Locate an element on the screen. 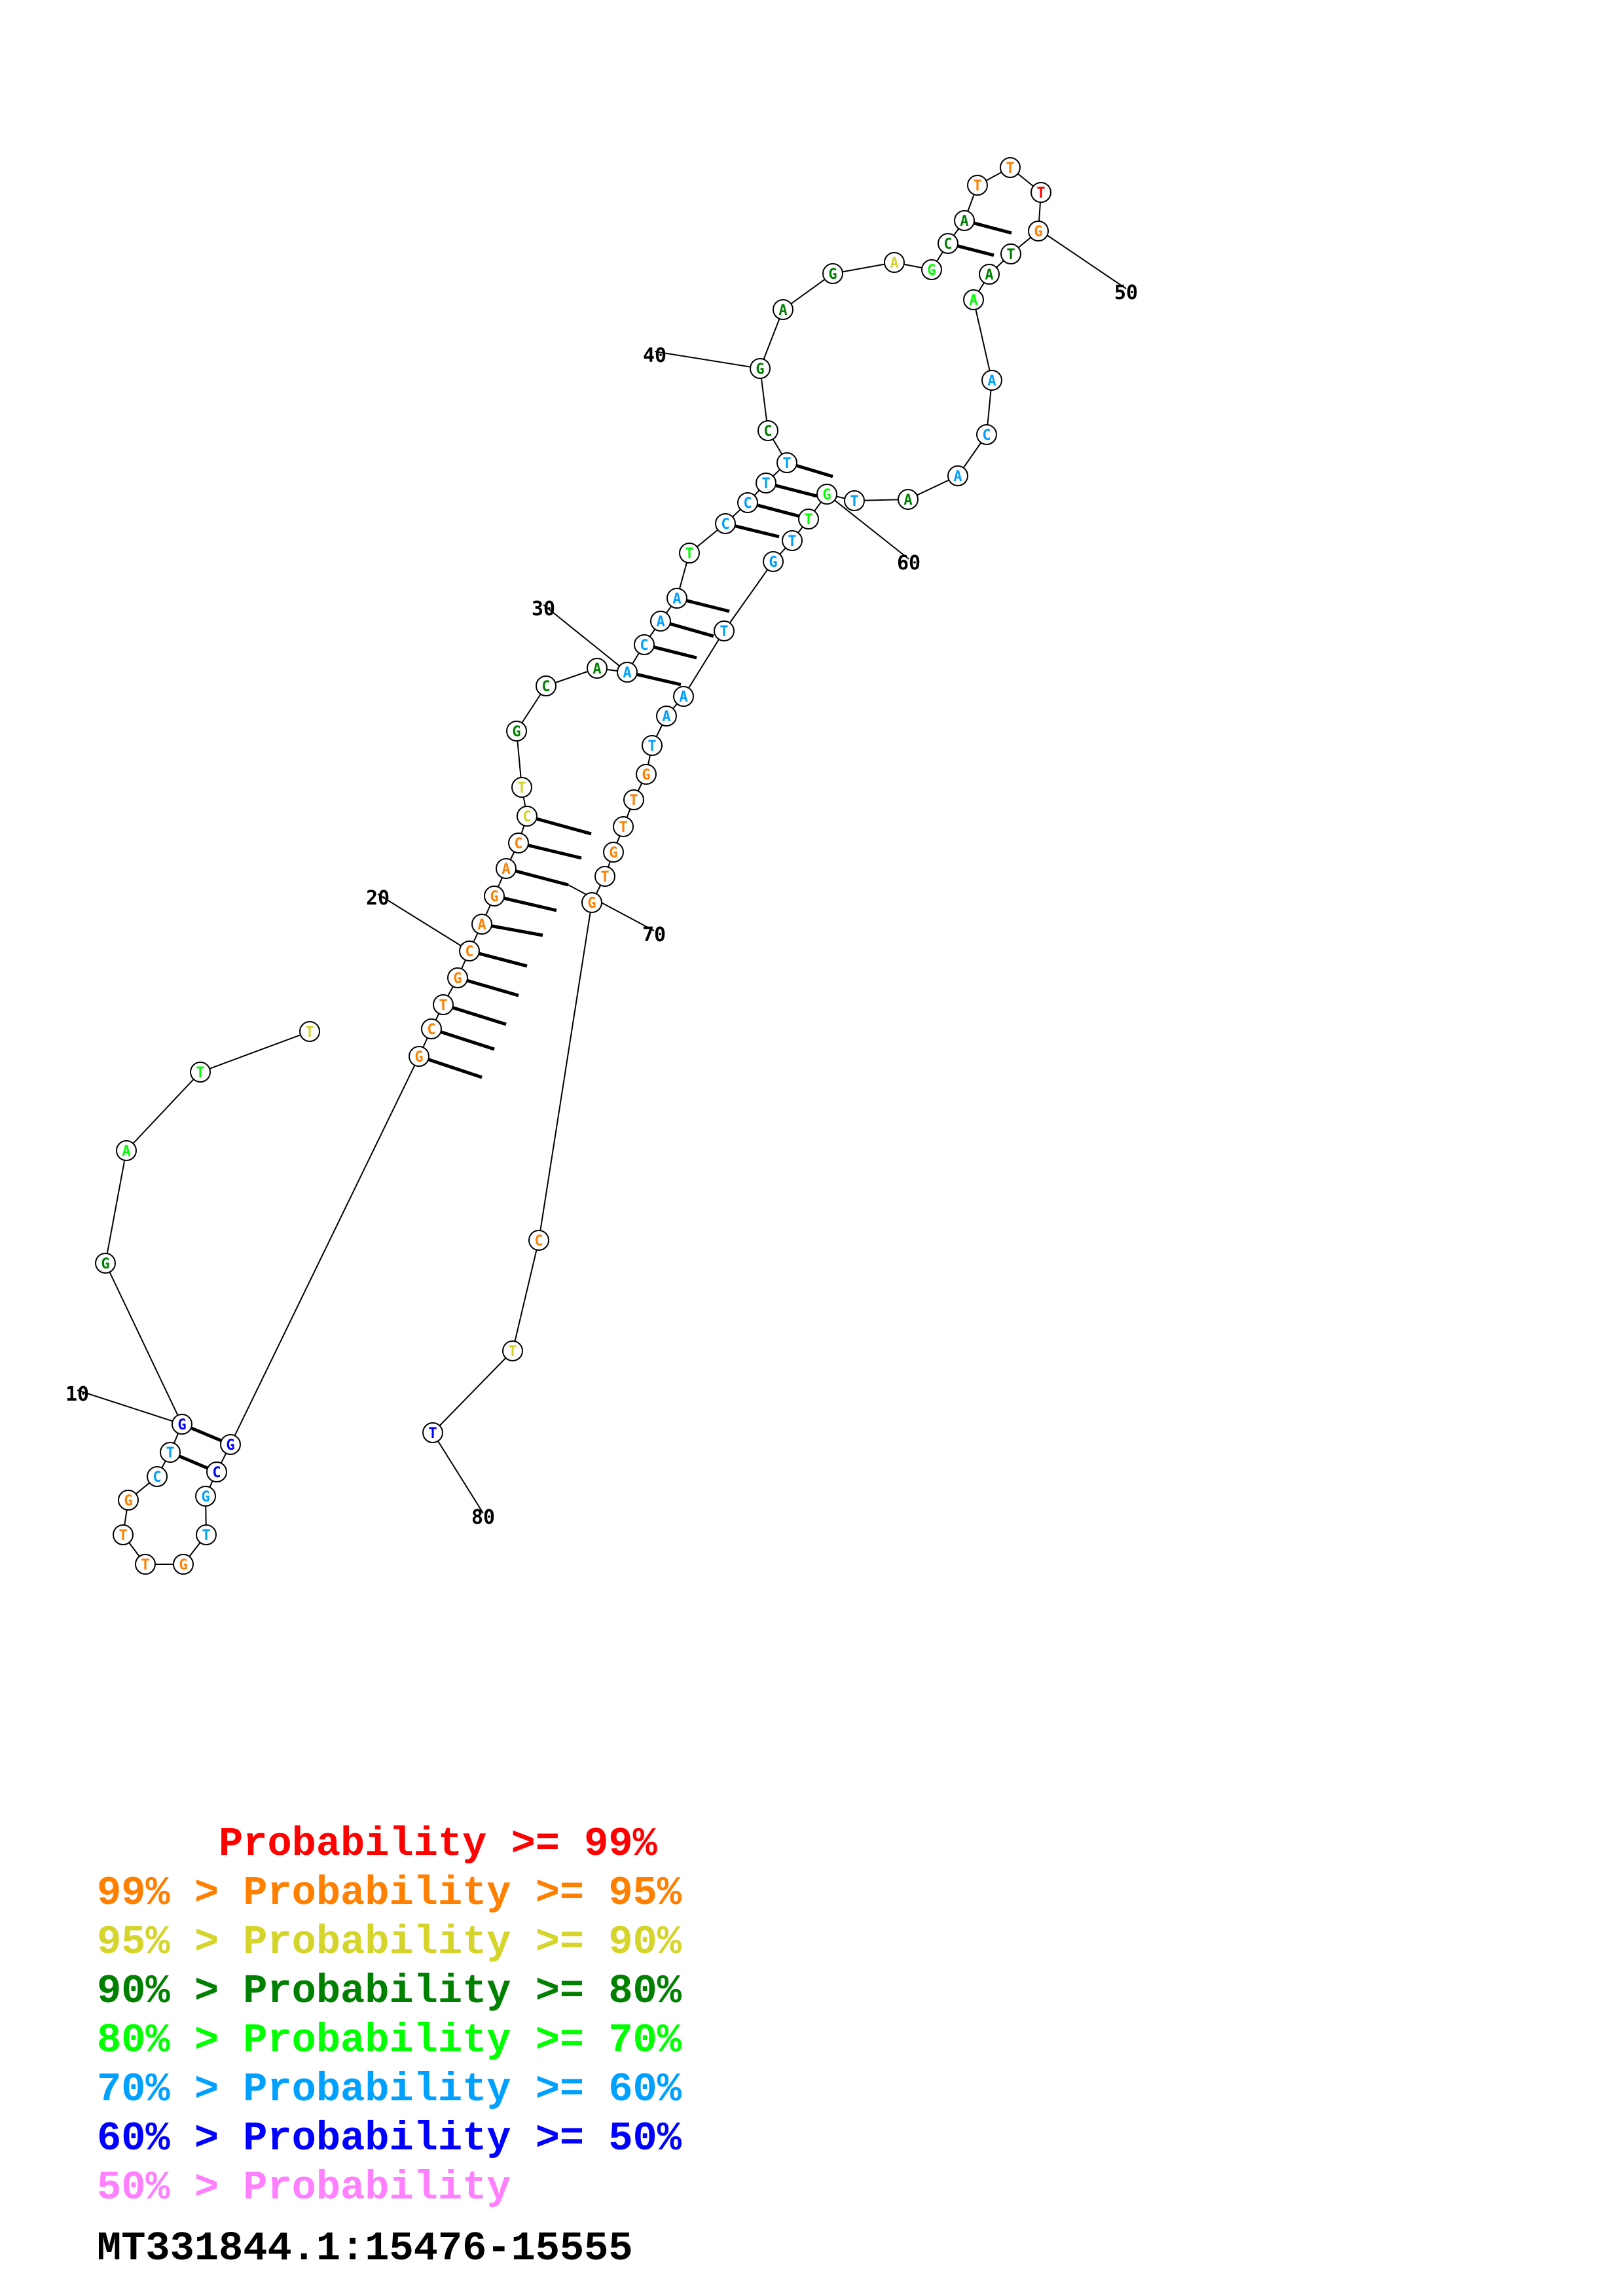  legend-entry: 70% > Probability >= 60% is located at coordinates (389, 2089).